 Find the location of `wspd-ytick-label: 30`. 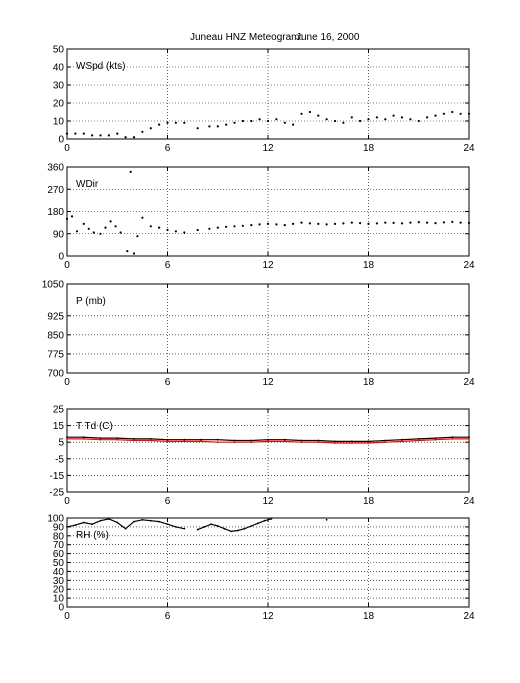

wspd-ytick-label: 30 is located at coordinates (59, 86).